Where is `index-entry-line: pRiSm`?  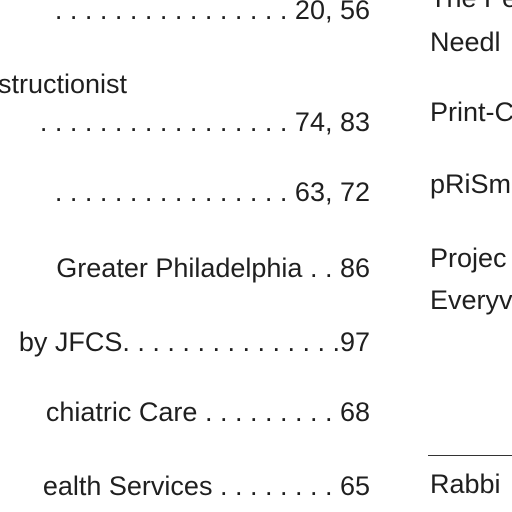
index-entry-line: pRiSm is located at coordinates (471, 184).